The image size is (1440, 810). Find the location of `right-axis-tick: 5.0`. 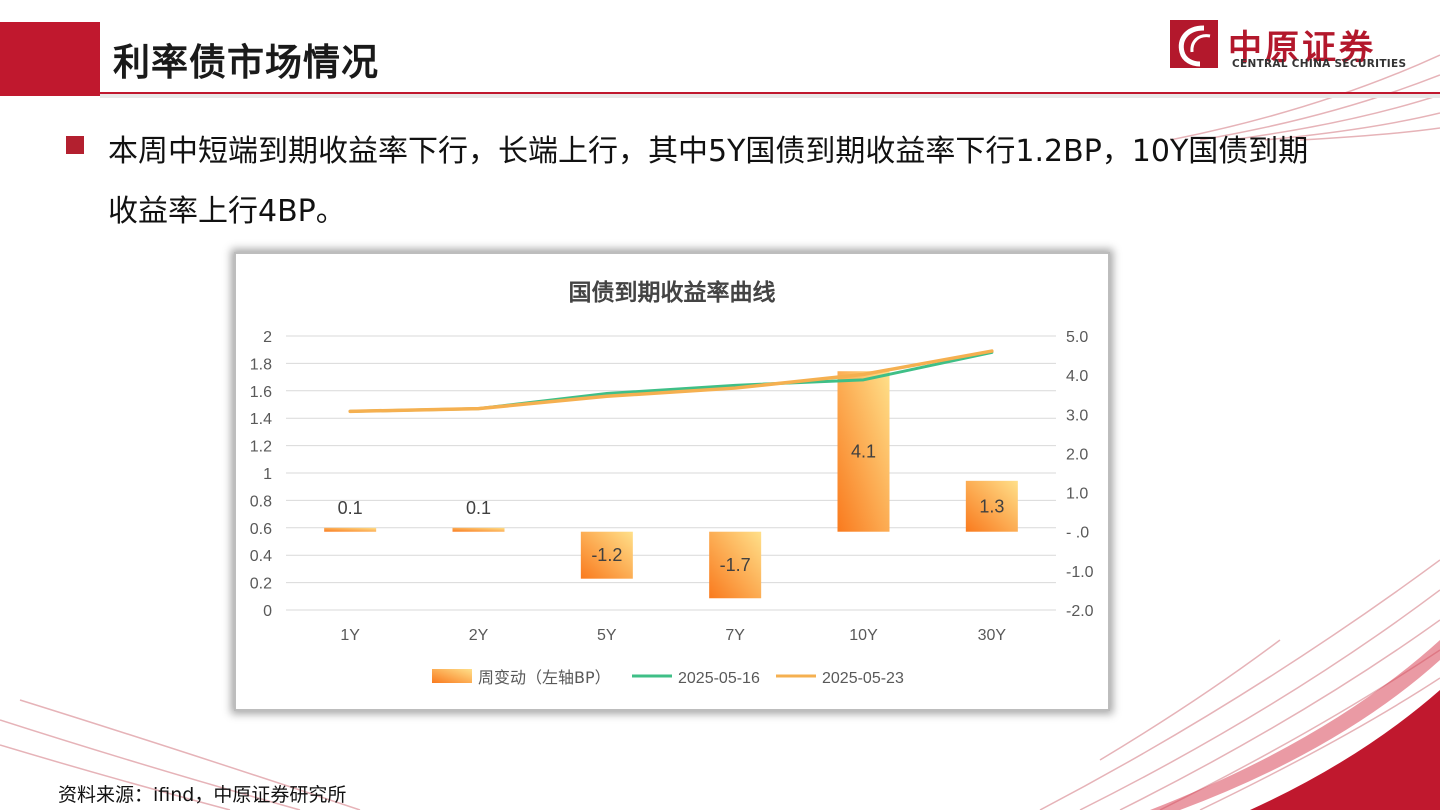

right-axis-tick: 5.0 is located at coordinates (1077, 337).